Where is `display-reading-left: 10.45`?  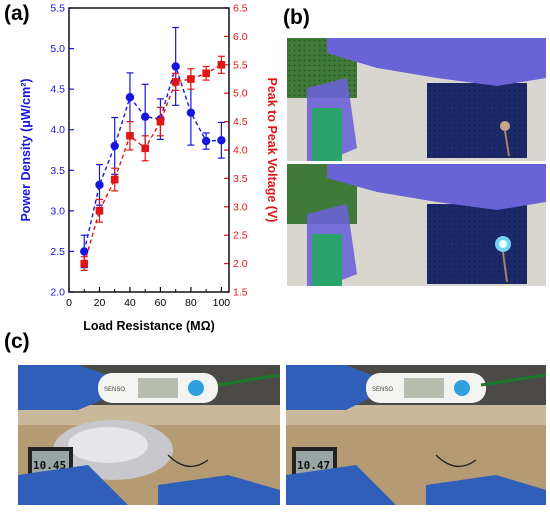 display-reading-left: 10.45 is located at coordinates (49, 465).